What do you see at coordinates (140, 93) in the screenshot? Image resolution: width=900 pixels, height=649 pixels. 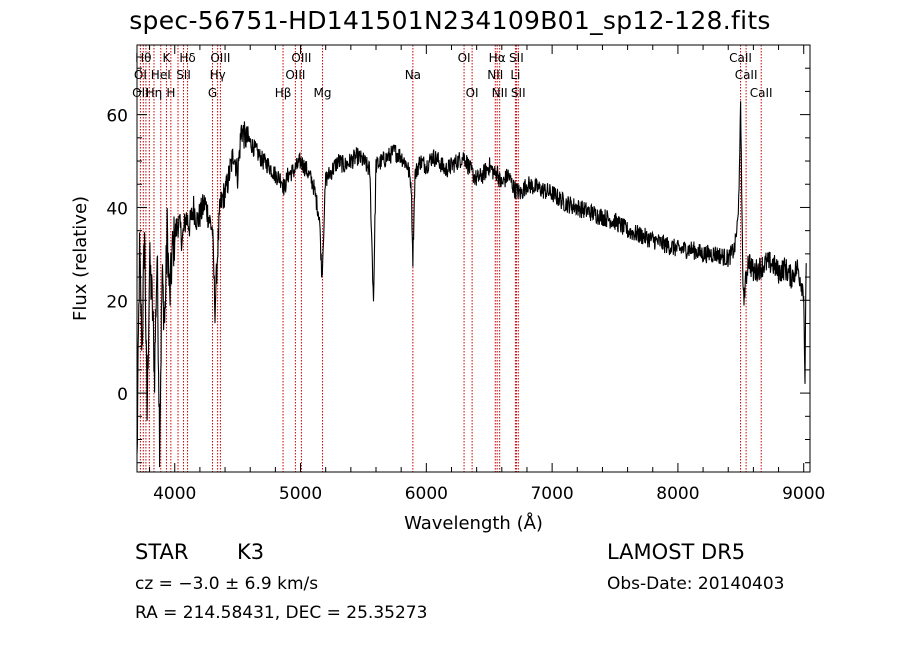 I see `line-annotation: OII` at bounding box center [140, 93].